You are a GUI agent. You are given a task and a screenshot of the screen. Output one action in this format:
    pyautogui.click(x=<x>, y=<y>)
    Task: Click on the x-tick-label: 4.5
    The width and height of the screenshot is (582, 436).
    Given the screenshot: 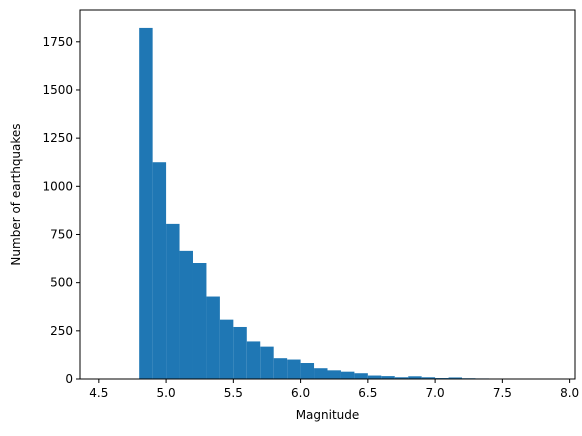 What is the action you would take?
    pyautogui.click(x=98, y=393)
    